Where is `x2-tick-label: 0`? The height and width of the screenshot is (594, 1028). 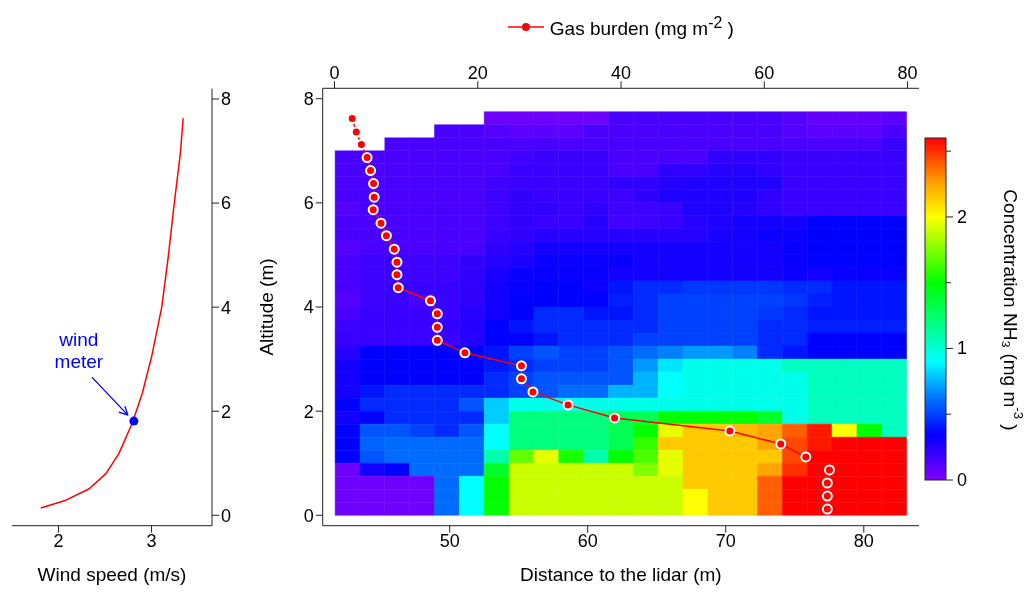 x2-tick-label: 0 is located at coordinates (334, 73).